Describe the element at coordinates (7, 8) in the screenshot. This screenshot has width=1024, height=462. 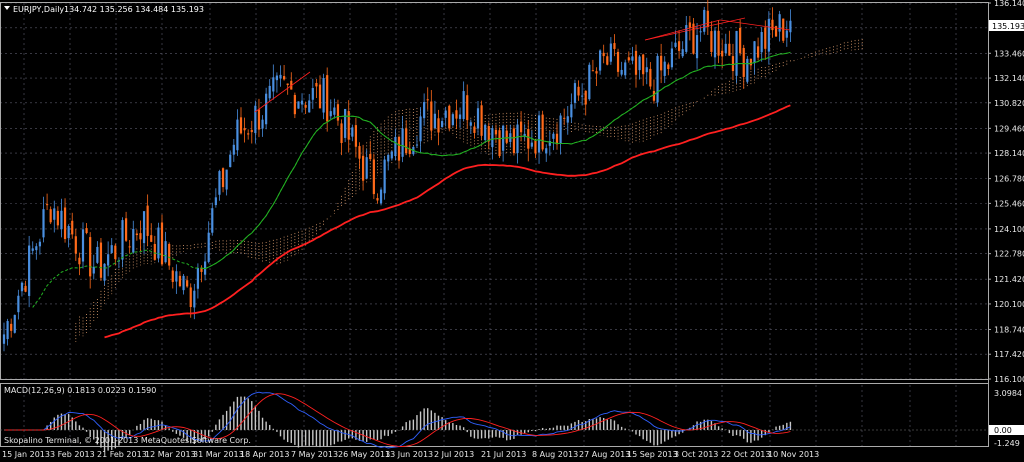
I see `symbol-dropdown-icon` at that location.